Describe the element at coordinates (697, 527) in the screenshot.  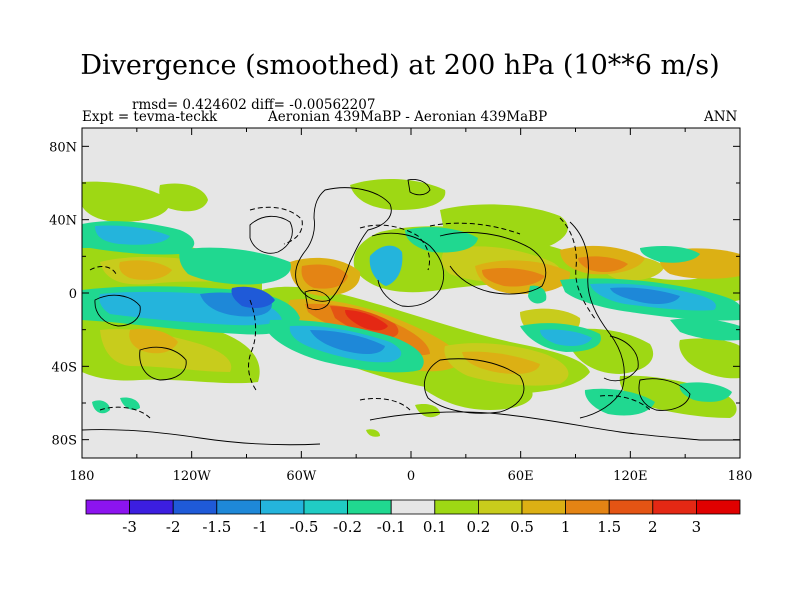
I see `colorbar-label: 3` at that location.